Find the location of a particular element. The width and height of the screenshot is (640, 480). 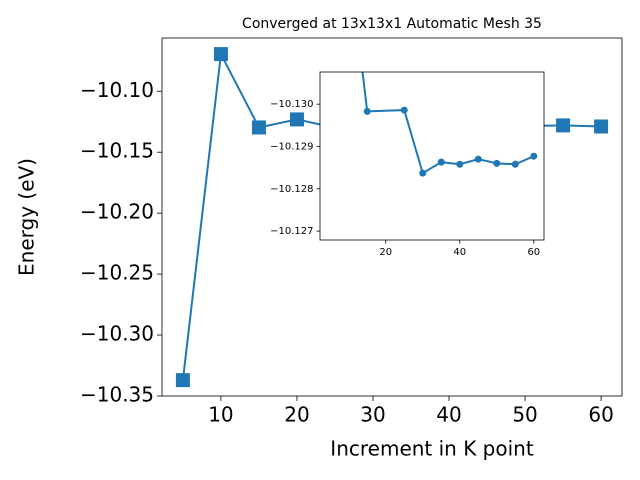

y-tick-label: −10.15 is located at coordinates (117, 151).